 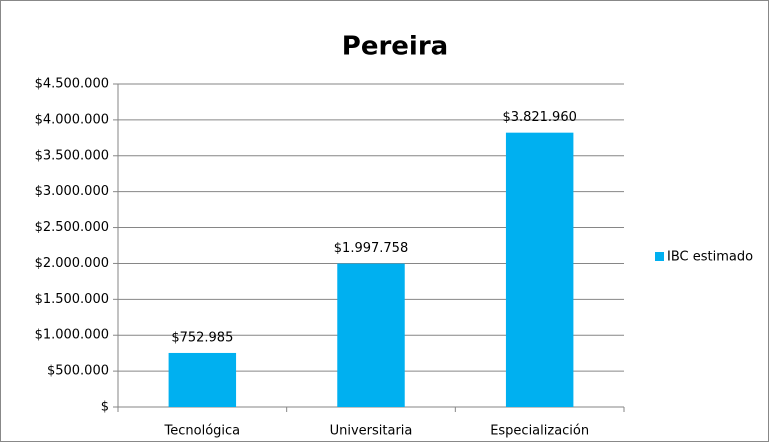 I want to click on data-label: $1.997.758, so click(x=371, y=248).